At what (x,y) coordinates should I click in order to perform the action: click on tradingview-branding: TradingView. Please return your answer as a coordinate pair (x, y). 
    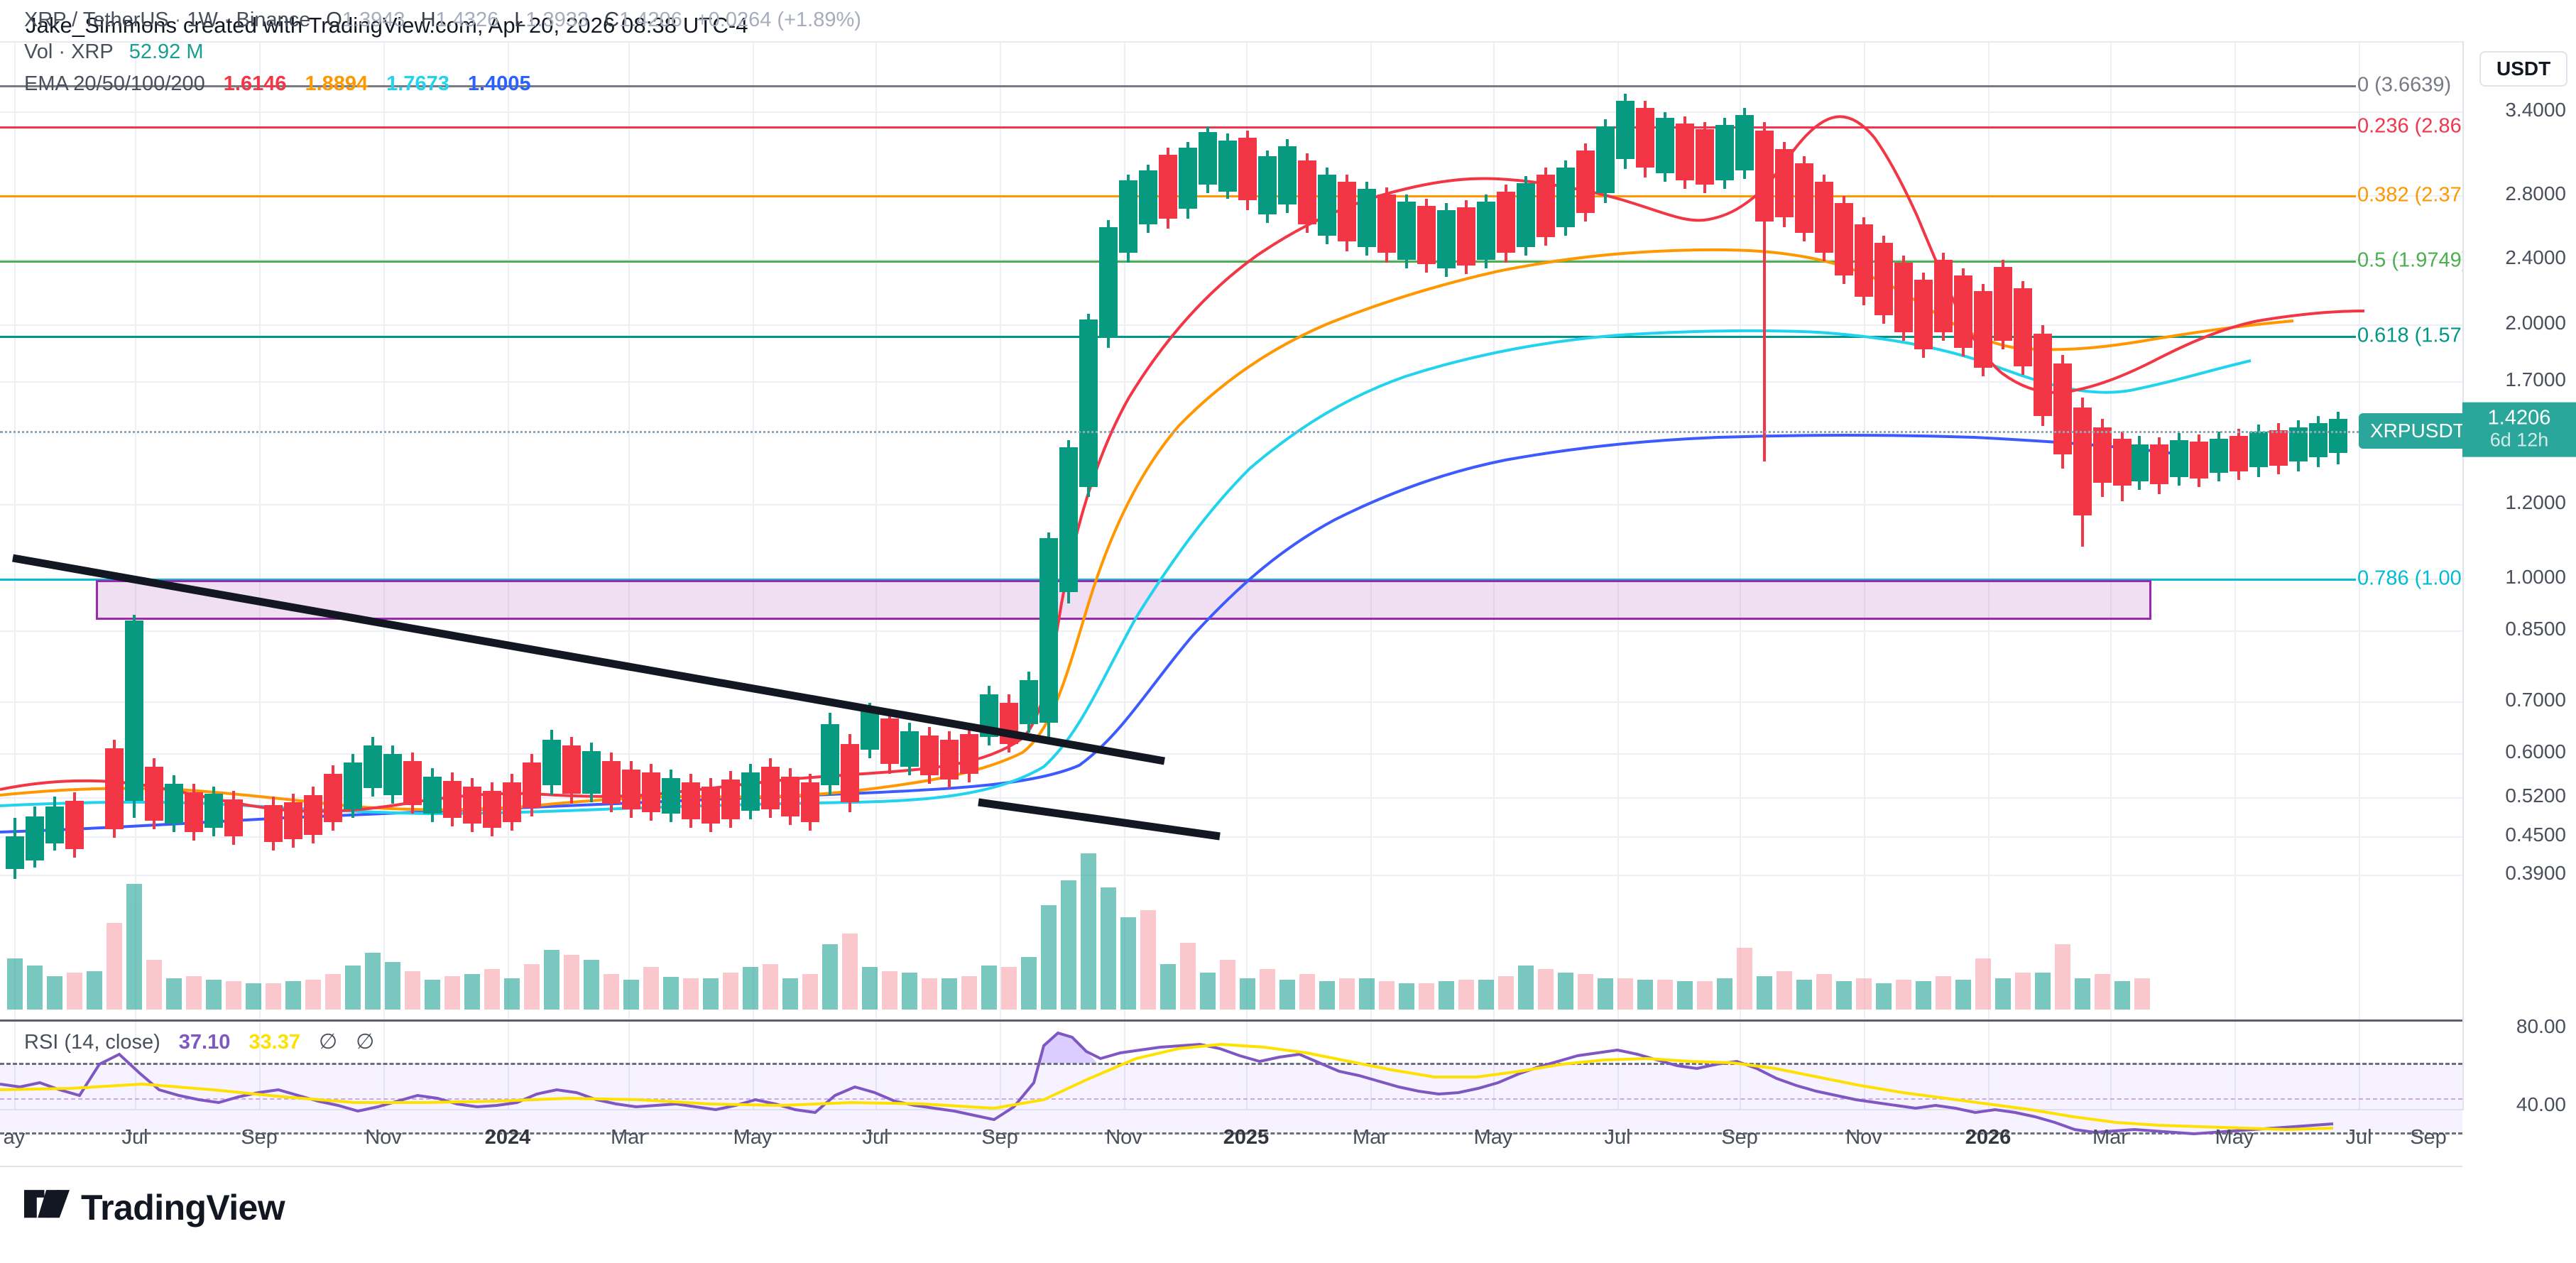
    Looking at the image, I should click on (154, 1207).